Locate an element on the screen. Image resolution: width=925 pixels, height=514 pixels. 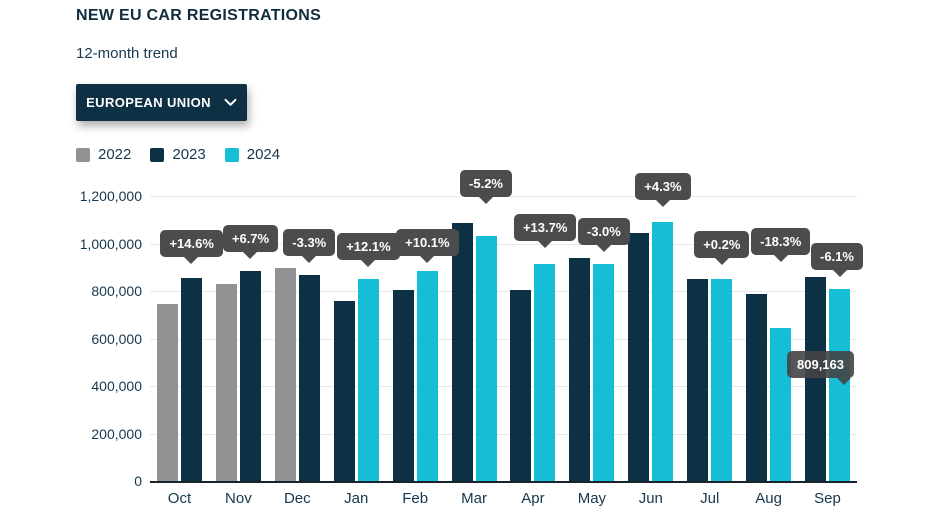
bar-2022-dec is located at coordinates (285, 374).